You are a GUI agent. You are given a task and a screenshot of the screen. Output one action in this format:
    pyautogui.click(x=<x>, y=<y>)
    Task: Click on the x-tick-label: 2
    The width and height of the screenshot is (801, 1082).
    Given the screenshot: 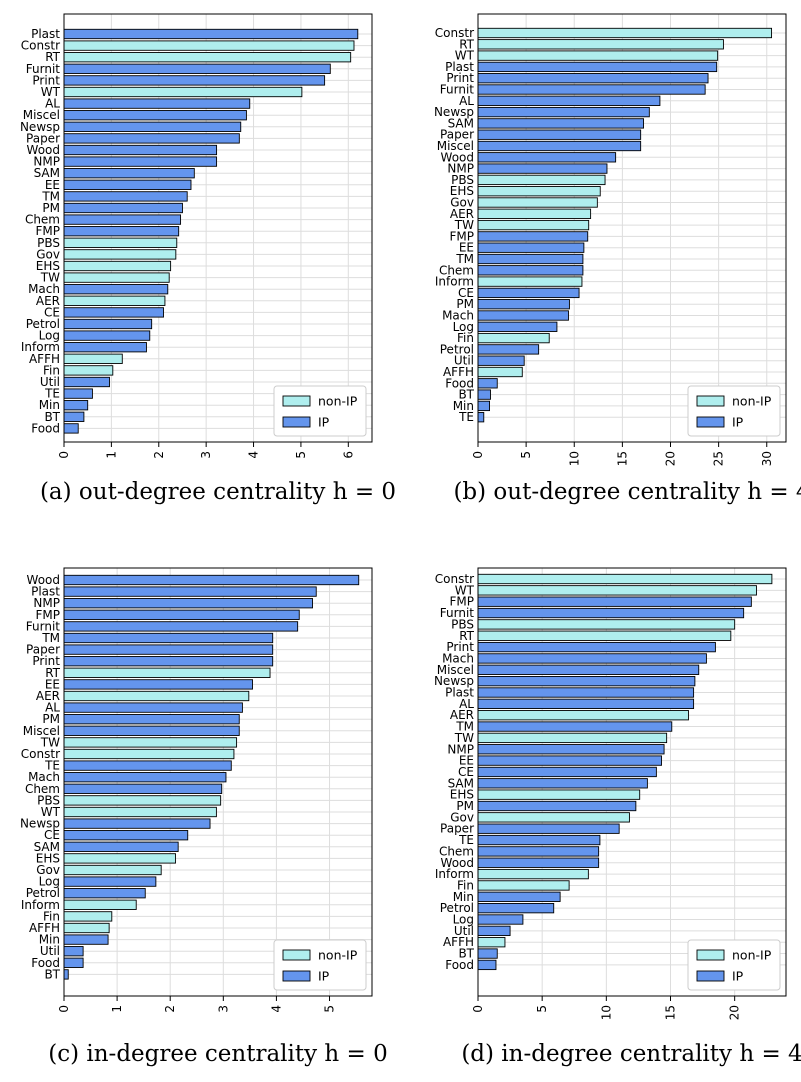 What is the action you would take?
    pyautogui.click(x=170, y=1009)
    